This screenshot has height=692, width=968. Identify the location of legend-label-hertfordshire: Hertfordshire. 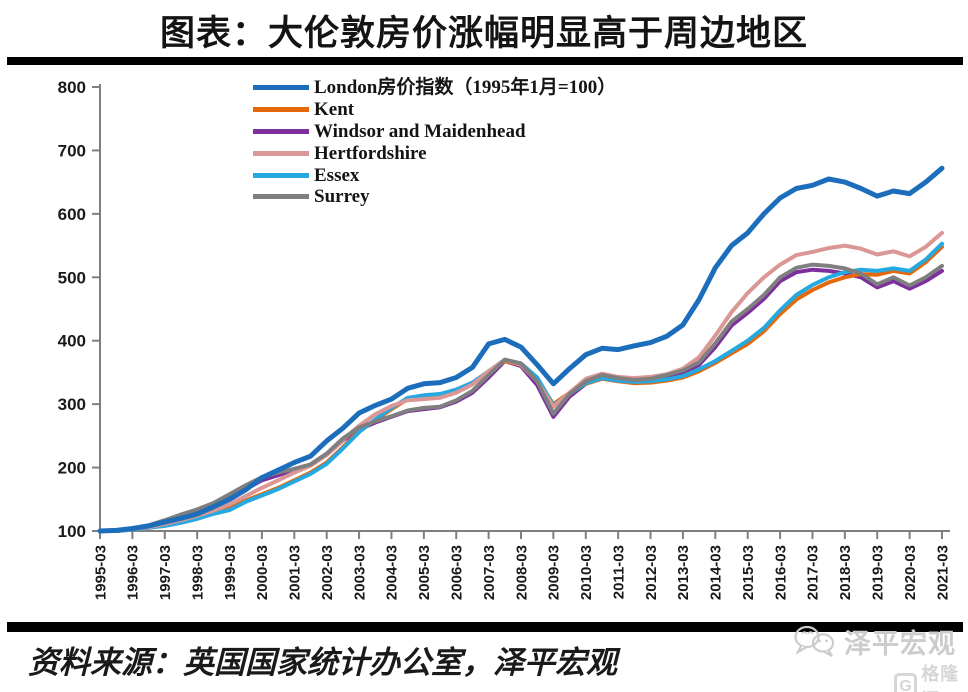
(370, 153).